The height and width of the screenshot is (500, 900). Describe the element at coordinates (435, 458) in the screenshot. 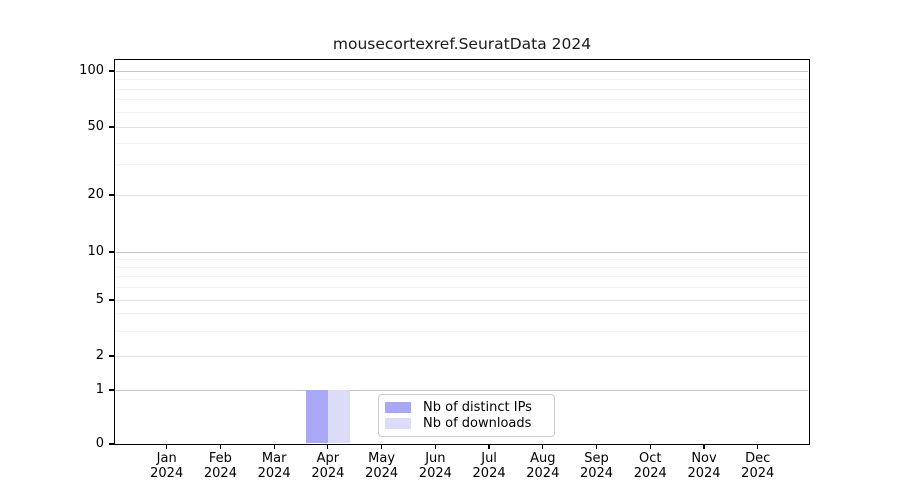

I see `x-tick-month: Jun` at that location.